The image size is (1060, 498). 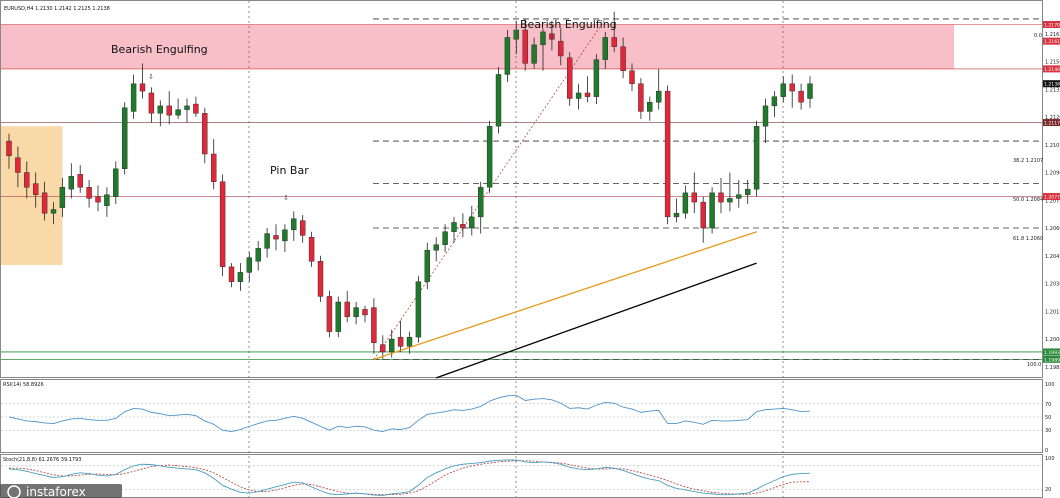 What do you see at coordinates (1052, 340) in the screenshot?
I see `price-tick-label: 1.2000` at bounding box center [1052, 340].